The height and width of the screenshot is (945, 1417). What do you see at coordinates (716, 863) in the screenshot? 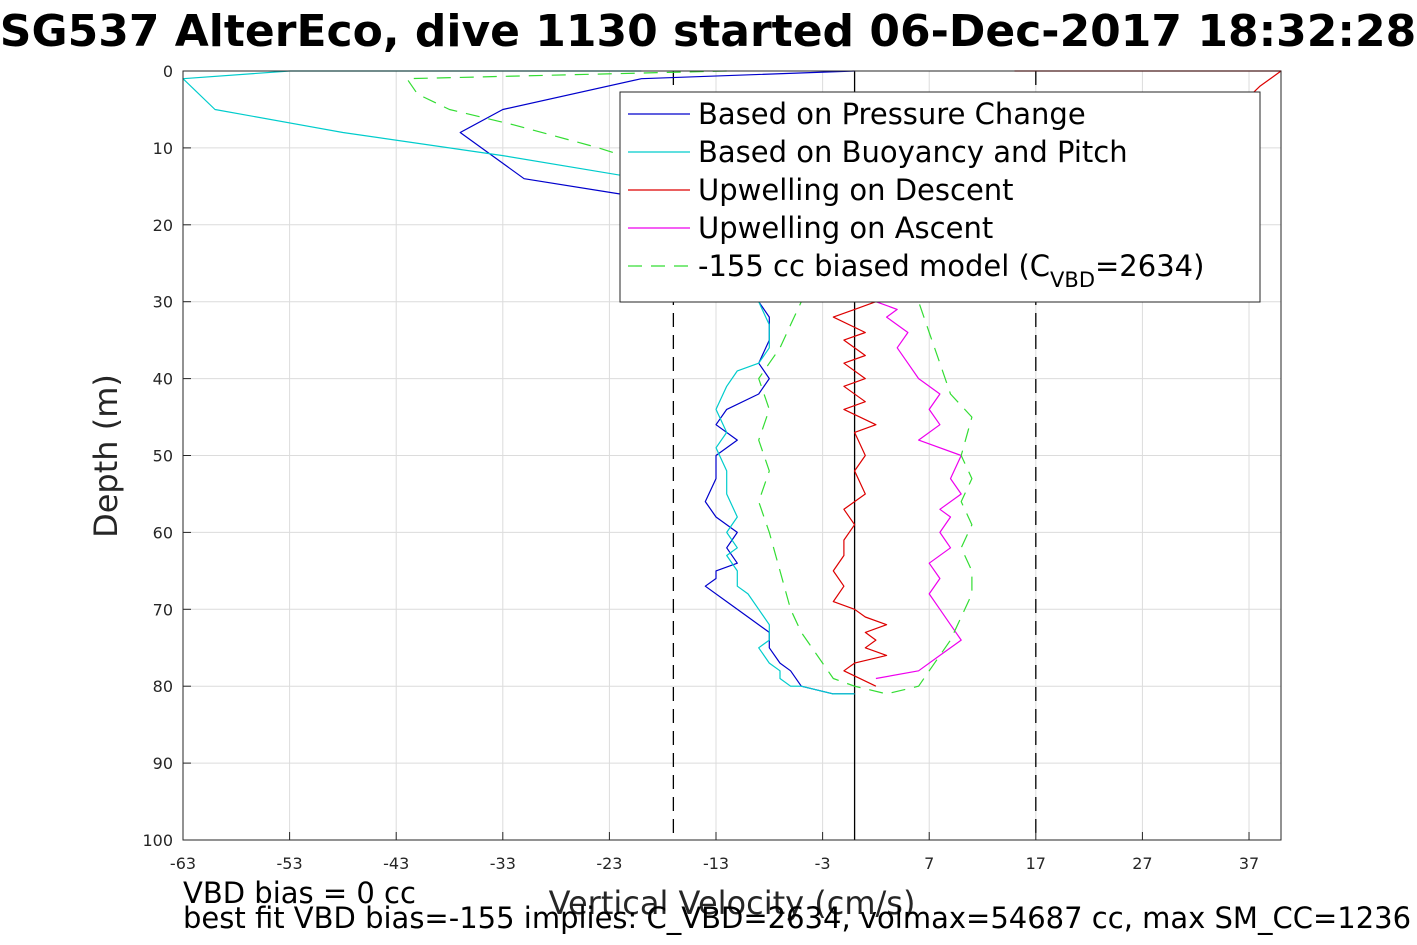
I see `x-tick-label: -13` at bounding box center [716, 863].